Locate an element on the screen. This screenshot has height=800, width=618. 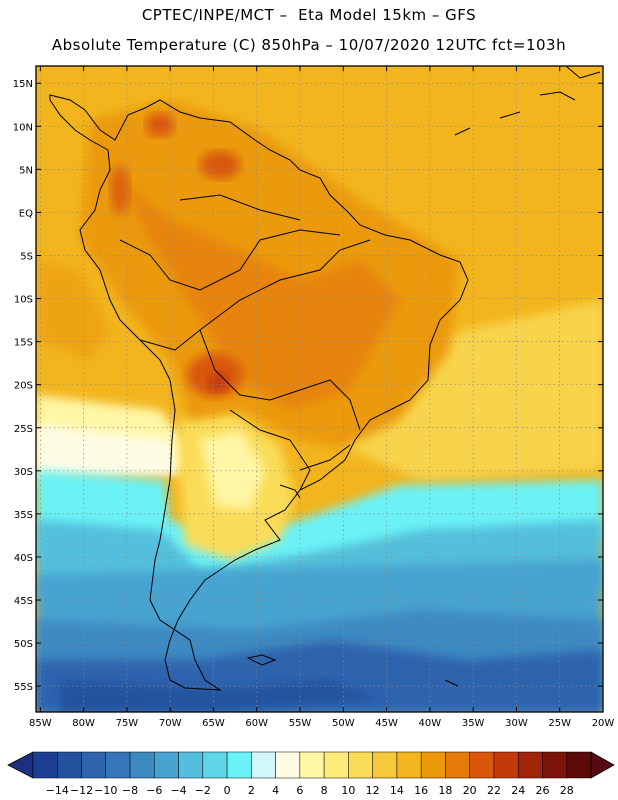
colorbar-label: 12 is located at coordinates (373, 790).